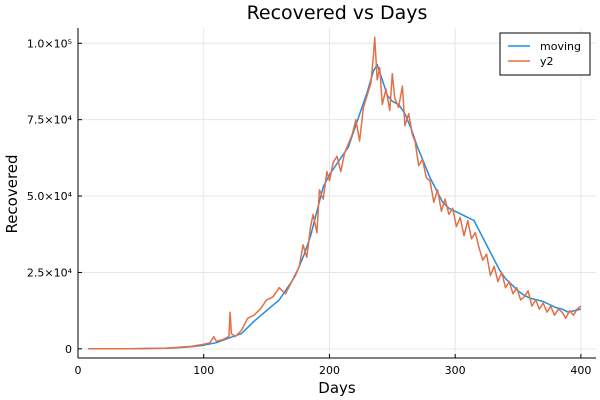  What do you see at coordinates (68, 349) in the screenshot?
I see `y-tick-label: 0` at bounding box center [68, 349].